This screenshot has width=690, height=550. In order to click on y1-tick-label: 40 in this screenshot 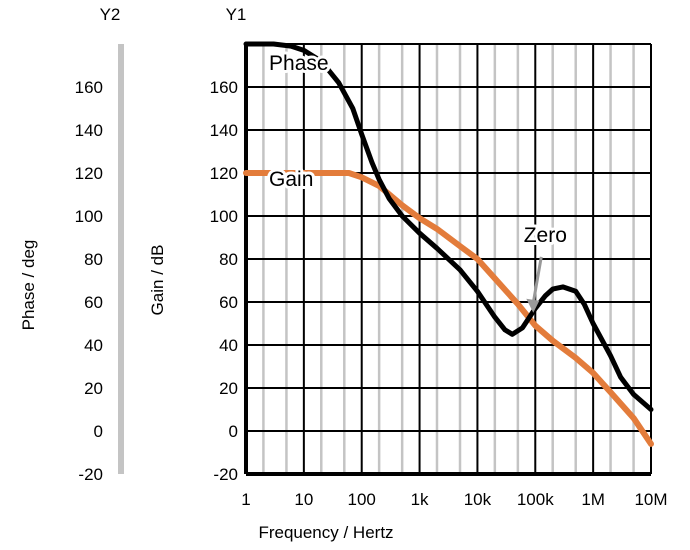, I will do `click(228, 345)`.